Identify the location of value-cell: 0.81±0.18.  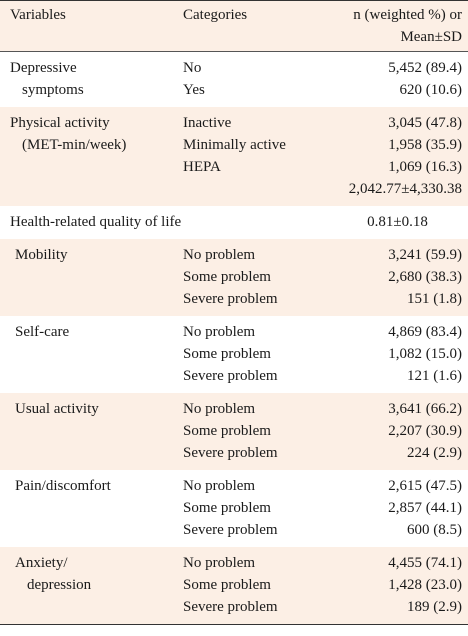
(397, 222).